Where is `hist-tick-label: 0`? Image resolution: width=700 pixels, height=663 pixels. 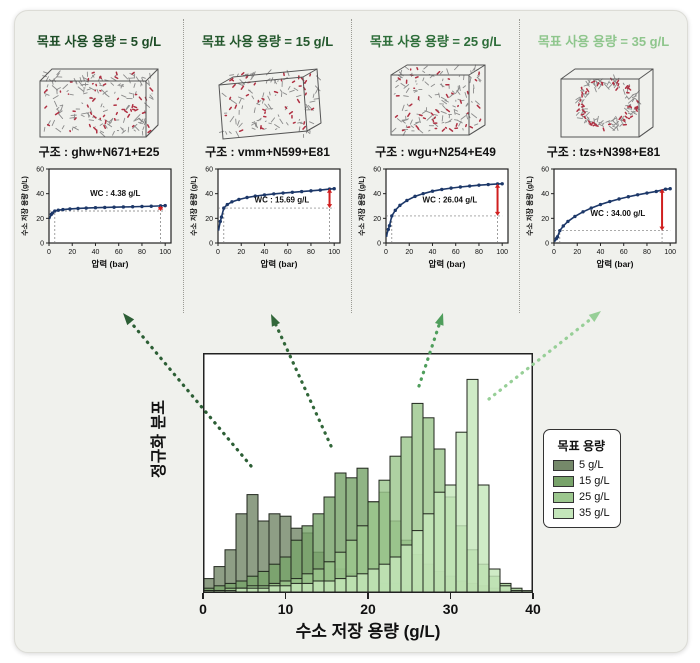 hist-tick-label: 0 is located at coordinates (203, 609).